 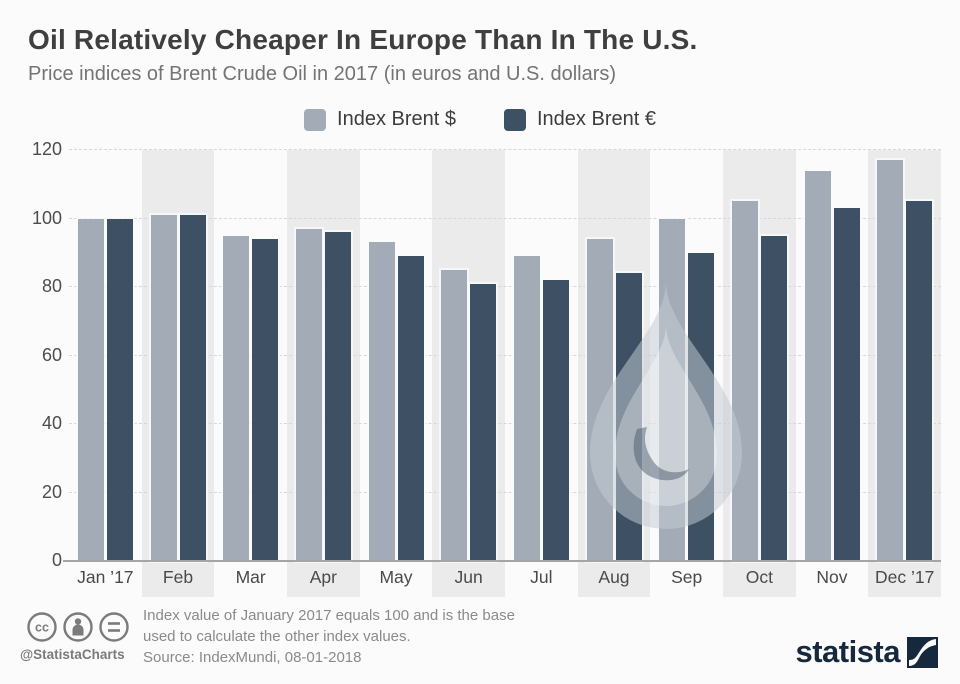 What do you see at coordinates (337, 396) in the screenshot?
I see `bar-apr-eur` at bounding box center [337, 396].